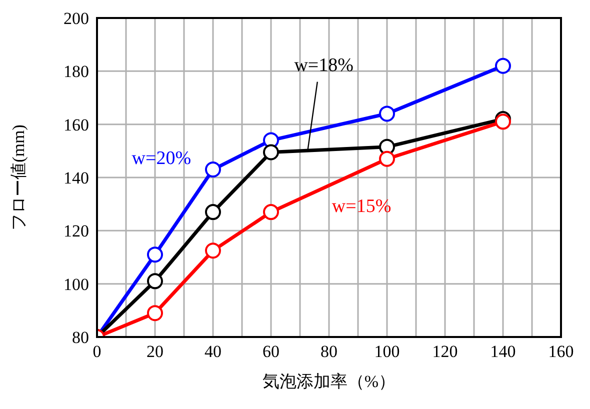 The height and width of the screenshot is (409, 590). I want to click on y-tick-label: 160, so click(76, 124).